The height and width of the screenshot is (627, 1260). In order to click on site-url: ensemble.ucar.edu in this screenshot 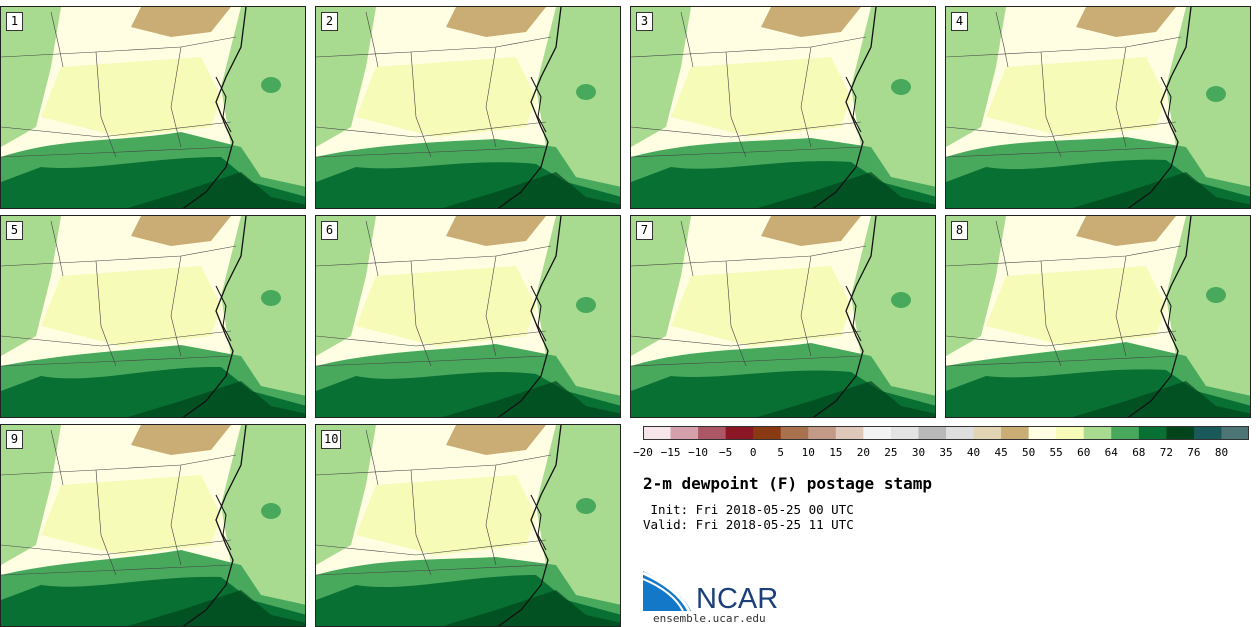, I will do `click(709, 618)`.